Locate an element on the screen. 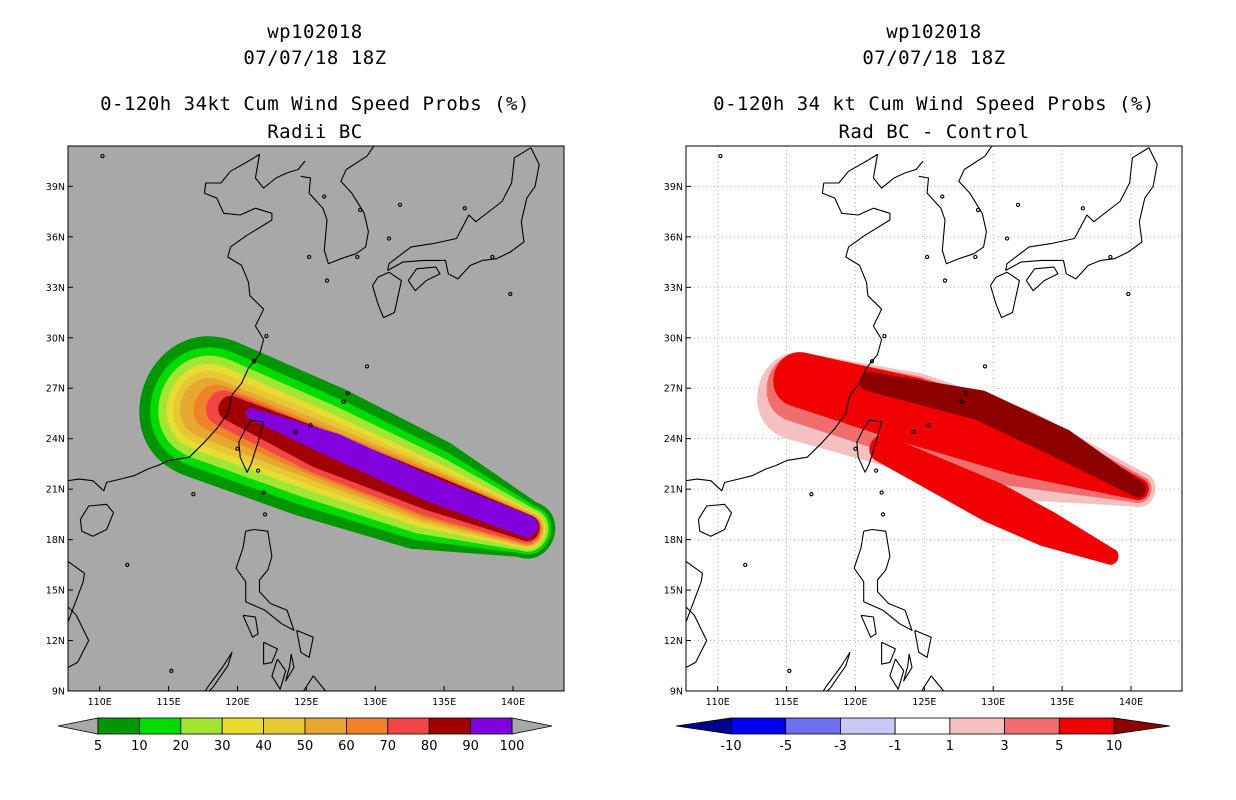 This screenshot has width=1236, height=800. chart-1-subtitle: Radii BC is located at coordinates (315, 132).